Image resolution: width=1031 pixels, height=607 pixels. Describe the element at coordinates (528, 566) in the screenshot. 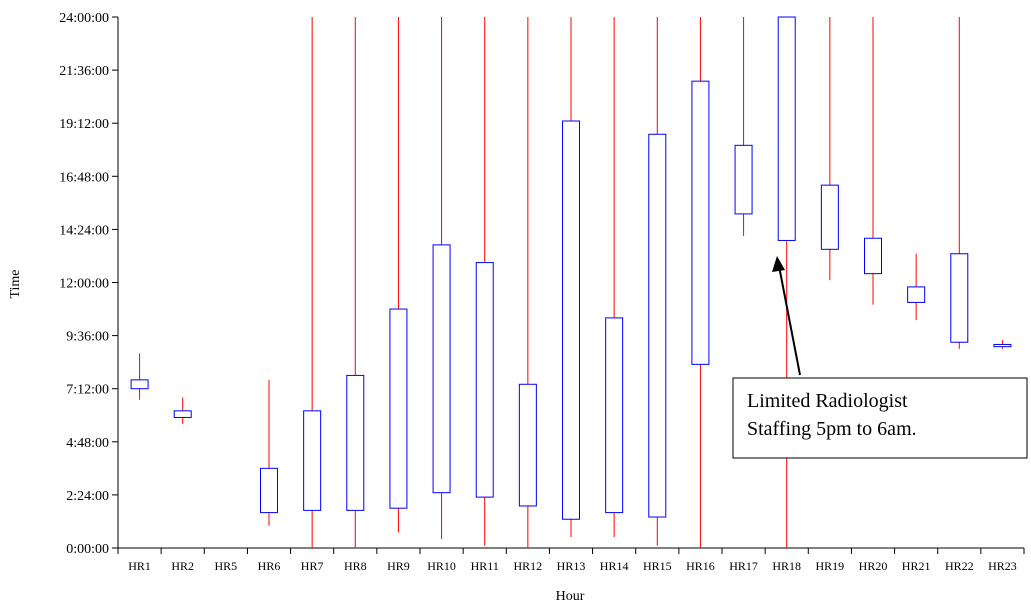

I see `x-tick-label: HR12` at that location.